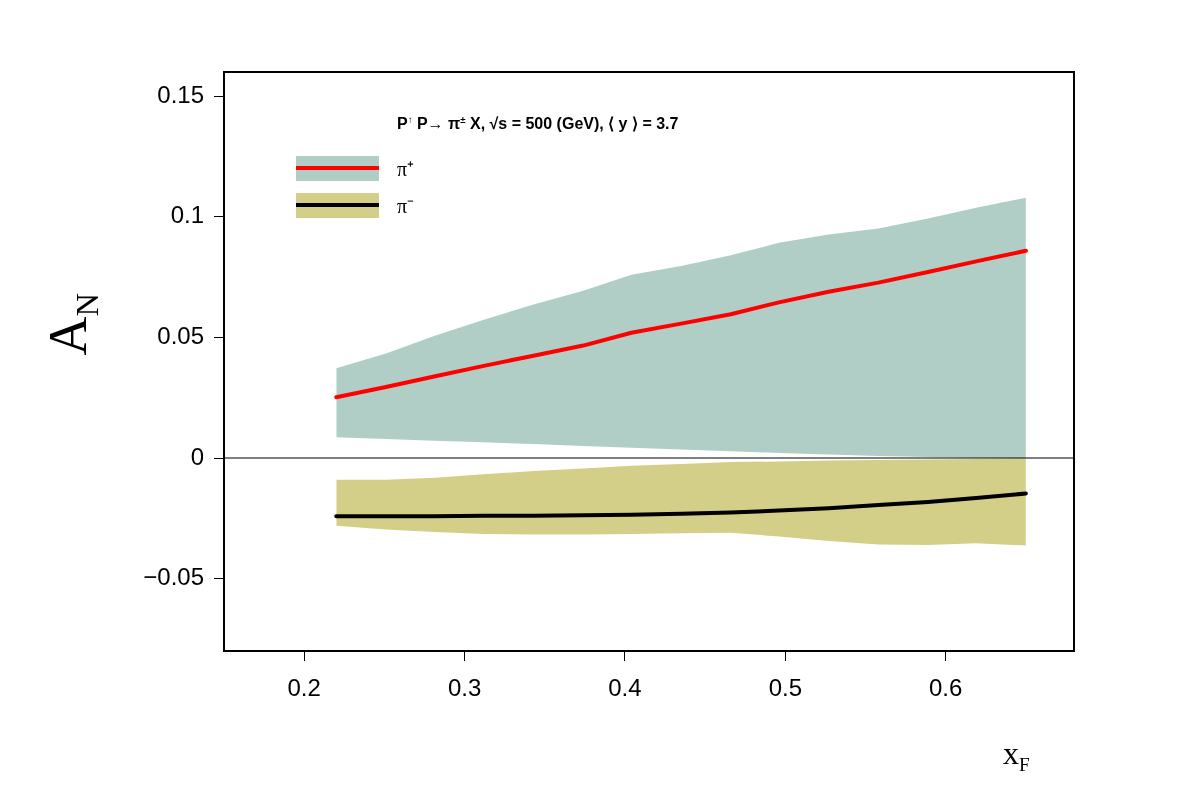 The width and height of the screenshot is (1182, 805). Describe the element at coordinates (1016, 756) in the screenshot. I see `x-axis-title: x$_{F}$` at that location.